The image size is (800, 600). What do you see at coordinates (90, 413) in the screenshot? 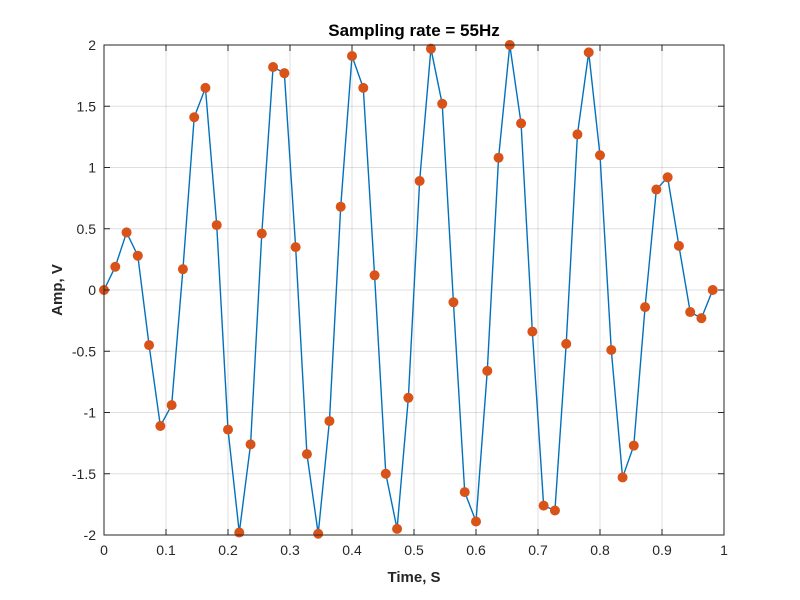
I see `y-tick-label: -1` at bounding box center [90, 413].